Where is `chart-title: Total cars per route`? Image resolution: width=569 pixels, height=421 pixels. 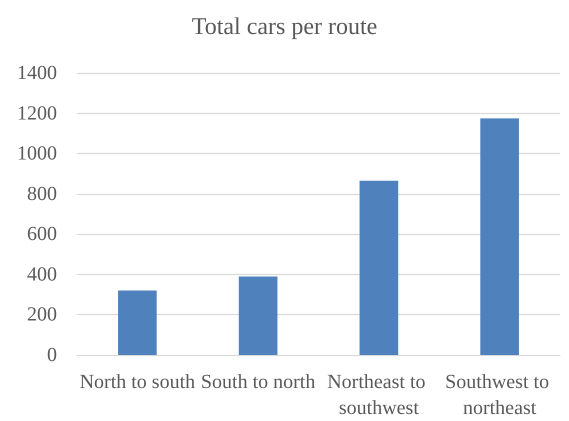
chart-title: Total cars per route is located at coordinates (285, 27).